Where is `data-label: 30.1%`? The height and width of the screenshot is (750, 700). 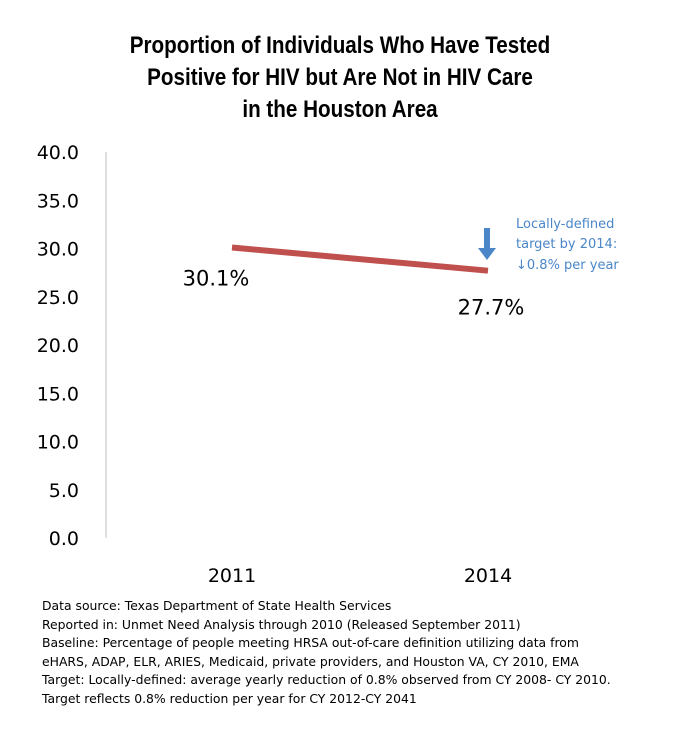
data-label: 30.1% is located at coordinates (216, 279).